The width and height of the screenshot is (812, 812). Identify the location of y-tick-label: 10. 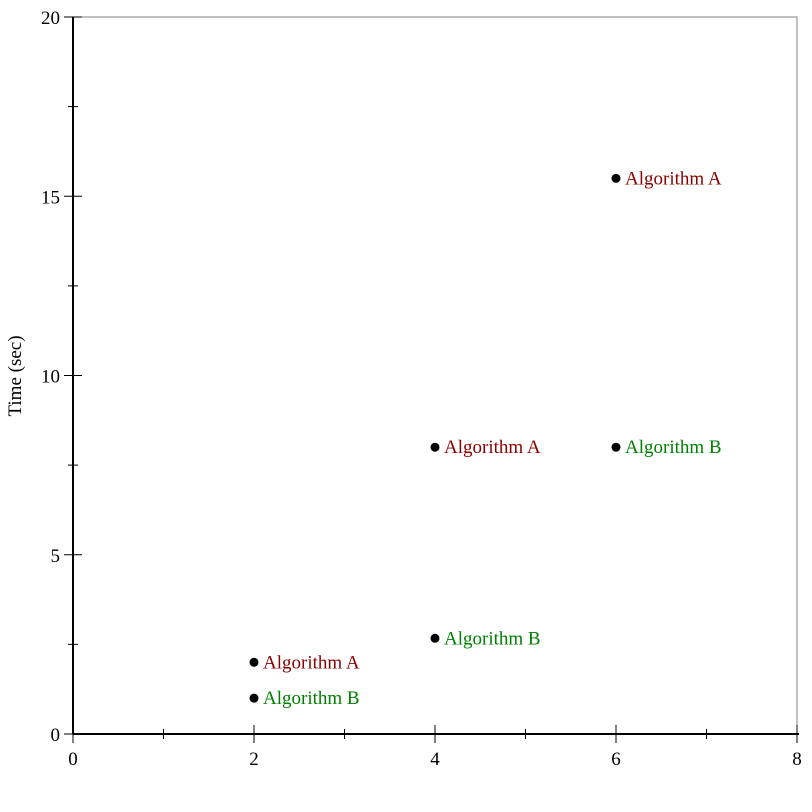
(50, 377).